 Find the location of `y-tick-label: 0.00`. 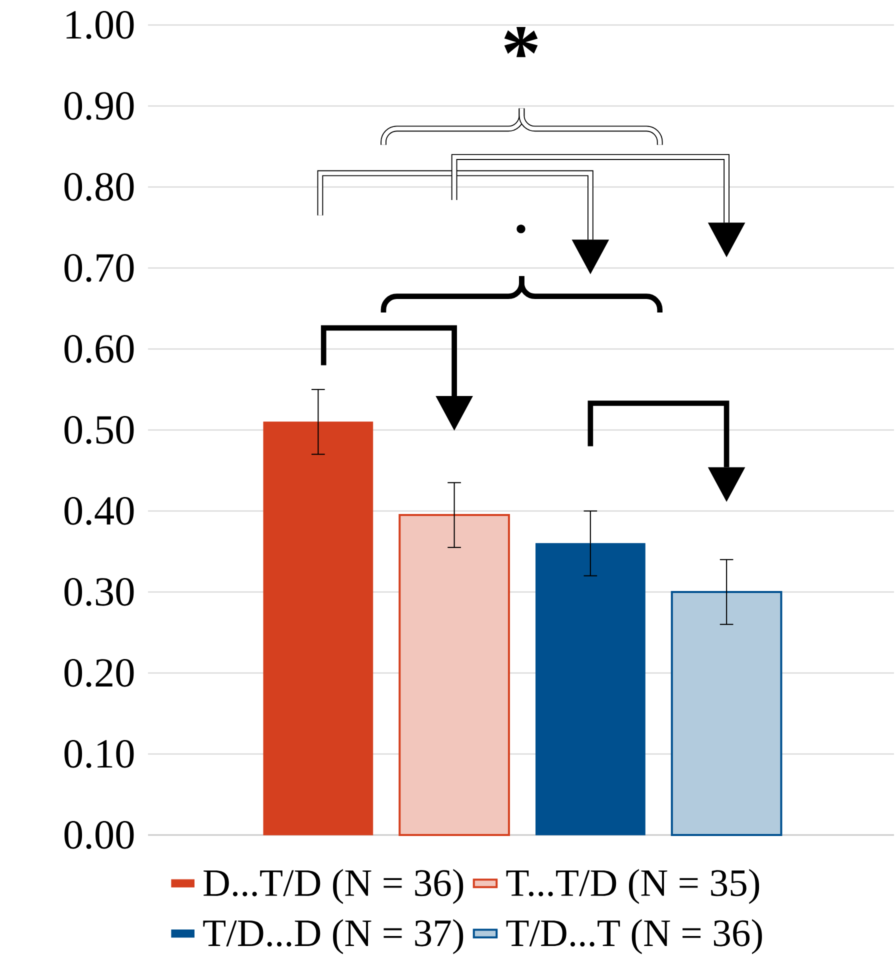

y-tick-label: 0.00 is located at coordinates (99, 835).